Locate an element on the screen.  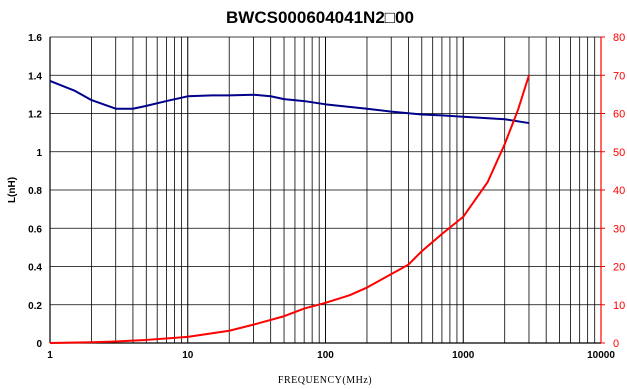
y-tick-label: 0.8 is located at coordinates (35, 191).